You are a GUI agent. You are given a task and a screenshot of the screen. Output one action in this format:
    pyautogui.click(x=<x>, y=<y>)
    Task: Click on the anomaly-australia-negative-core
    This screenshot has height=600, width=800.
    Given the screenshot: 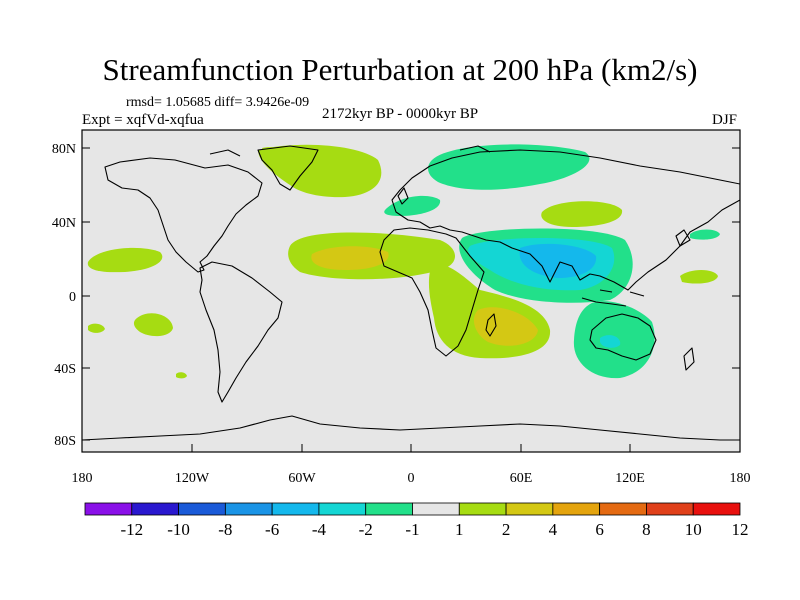 What is the action you would take?
    pyautogui.click(x=610, y=341)
    